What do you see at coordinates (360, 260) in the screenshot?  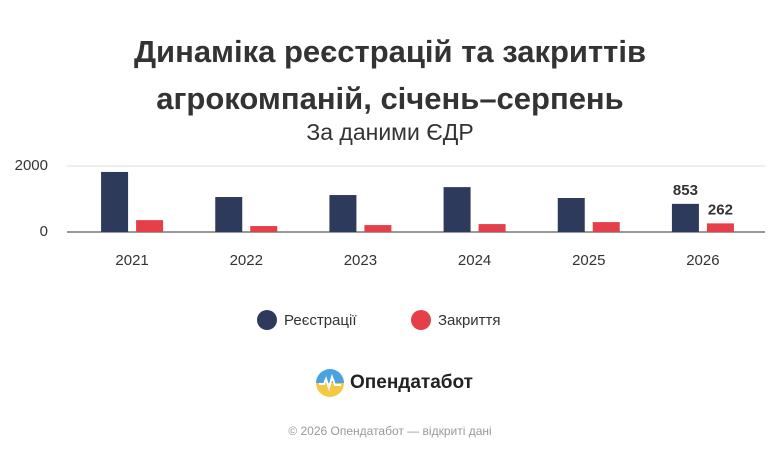 I see `x-tick-label: 2023` at bounding box center [360, 260].